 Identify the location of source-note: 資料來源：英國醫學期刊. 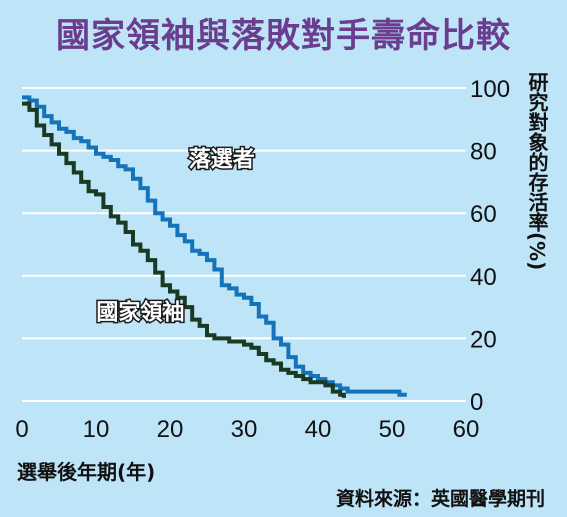
(440, 499).